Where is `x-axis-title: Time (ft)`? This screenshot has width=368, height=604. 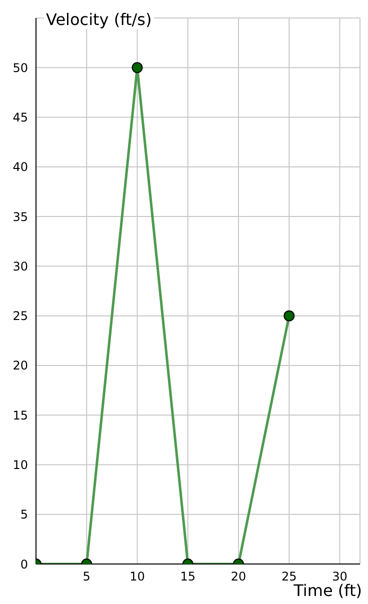
x-axis-title: Time (ft) is located at coordinates (328, 590).